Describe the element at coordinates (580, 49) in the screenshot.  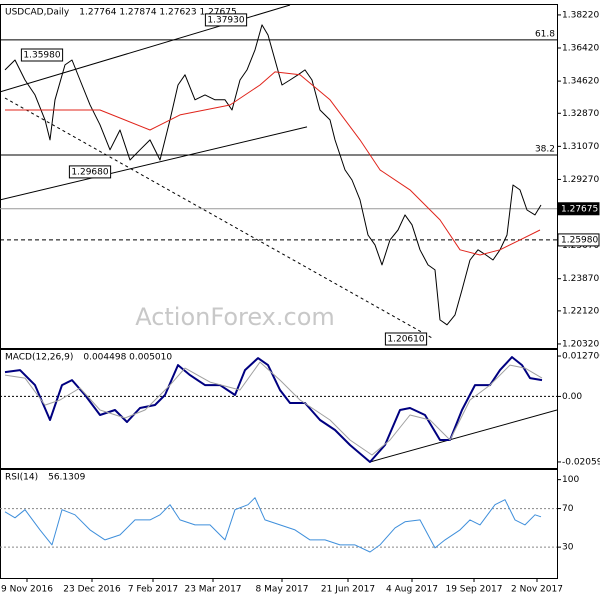
I see `y-tick-label: 1.36420` at that location.